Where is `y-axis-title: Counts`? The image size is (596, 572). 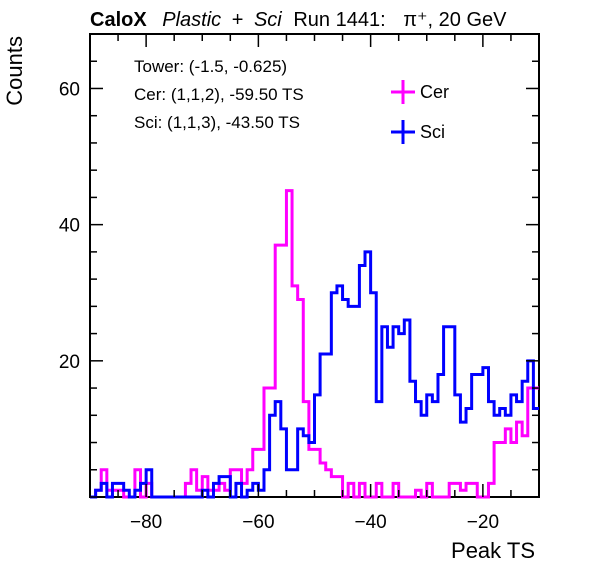
y-axis-title: Counts is located at coordinates (14, 71).